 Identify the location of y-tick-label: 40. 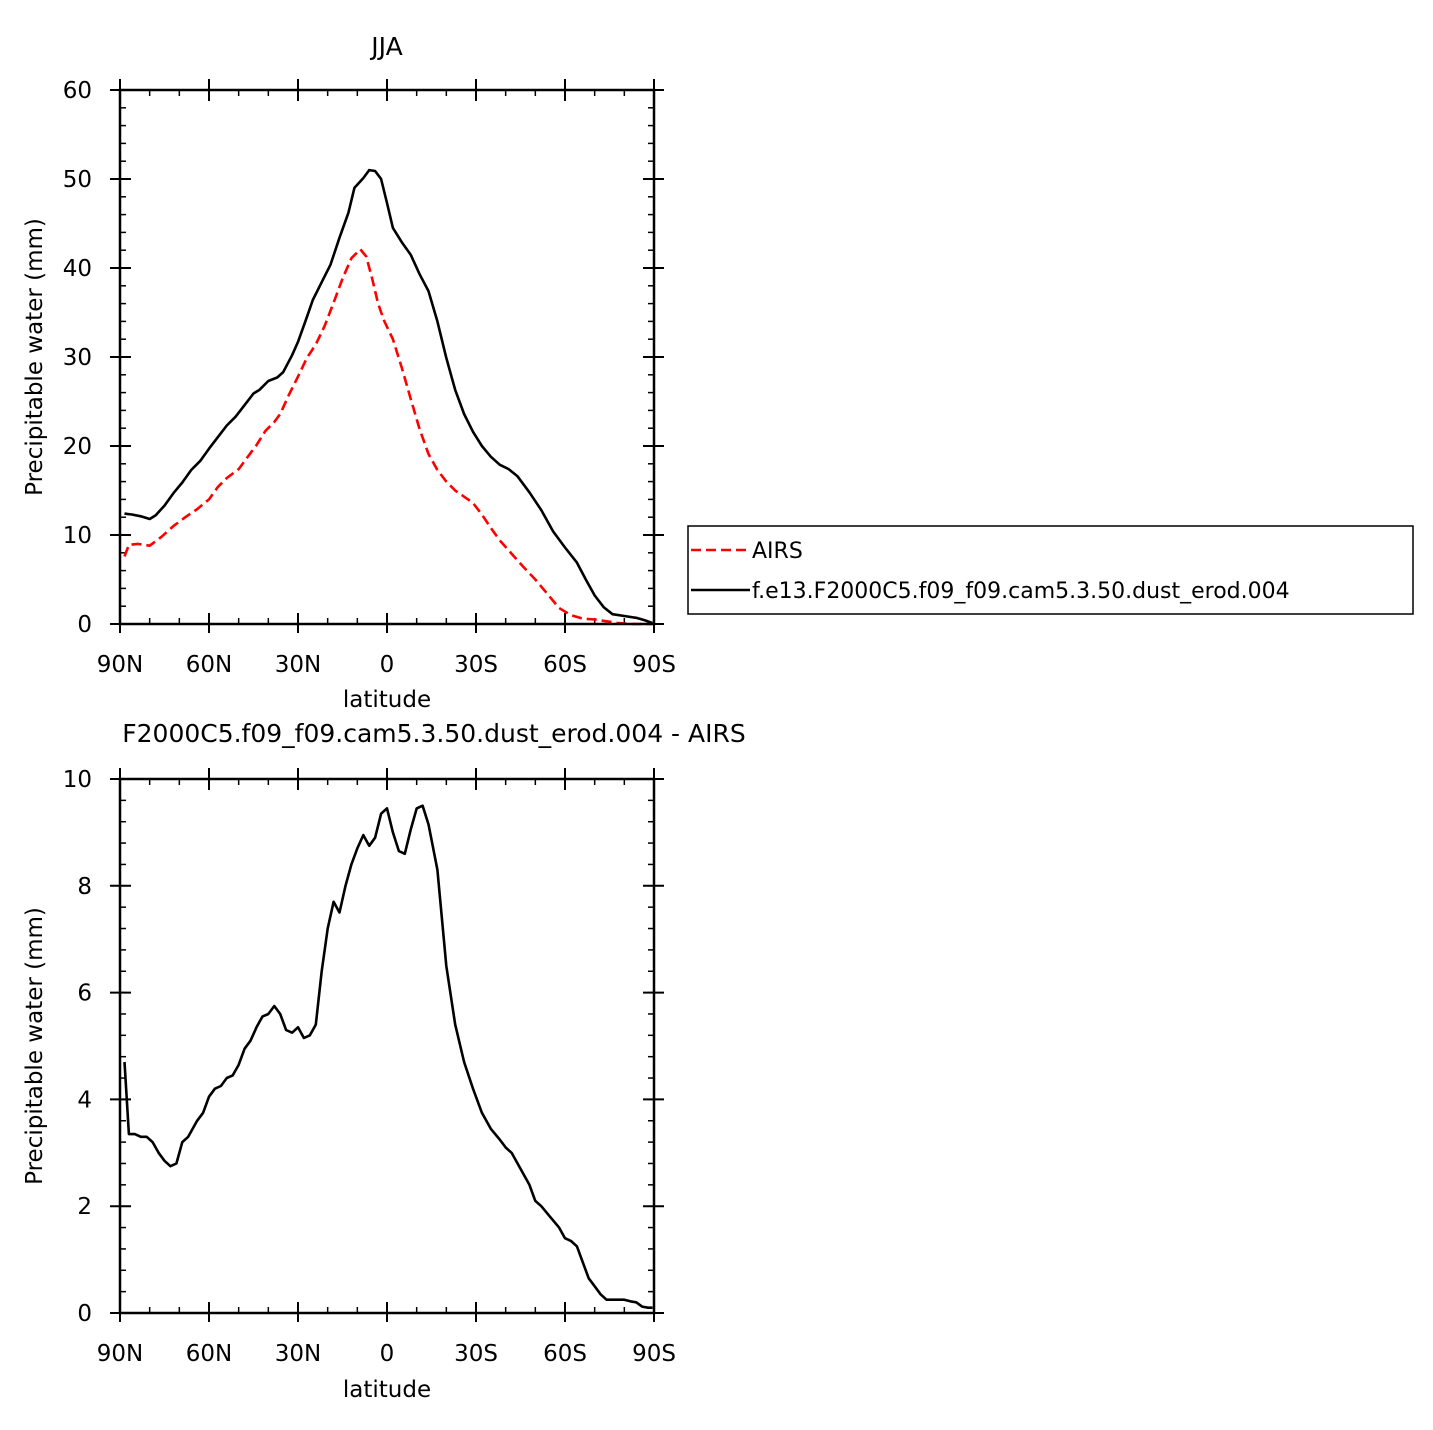
(77, 269).